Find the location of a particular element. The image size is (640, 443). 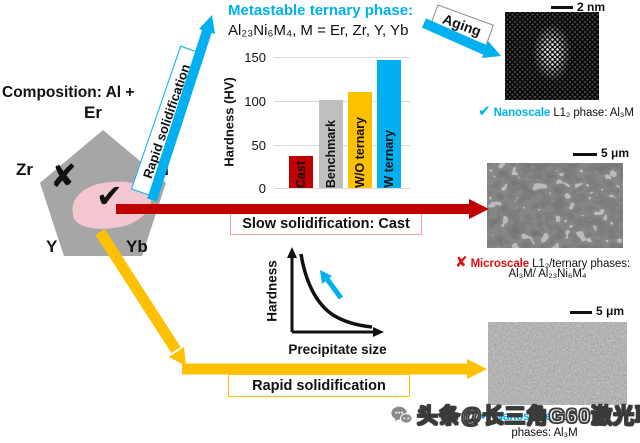

tem-scalebar-line is located at coordinates (562, 7).